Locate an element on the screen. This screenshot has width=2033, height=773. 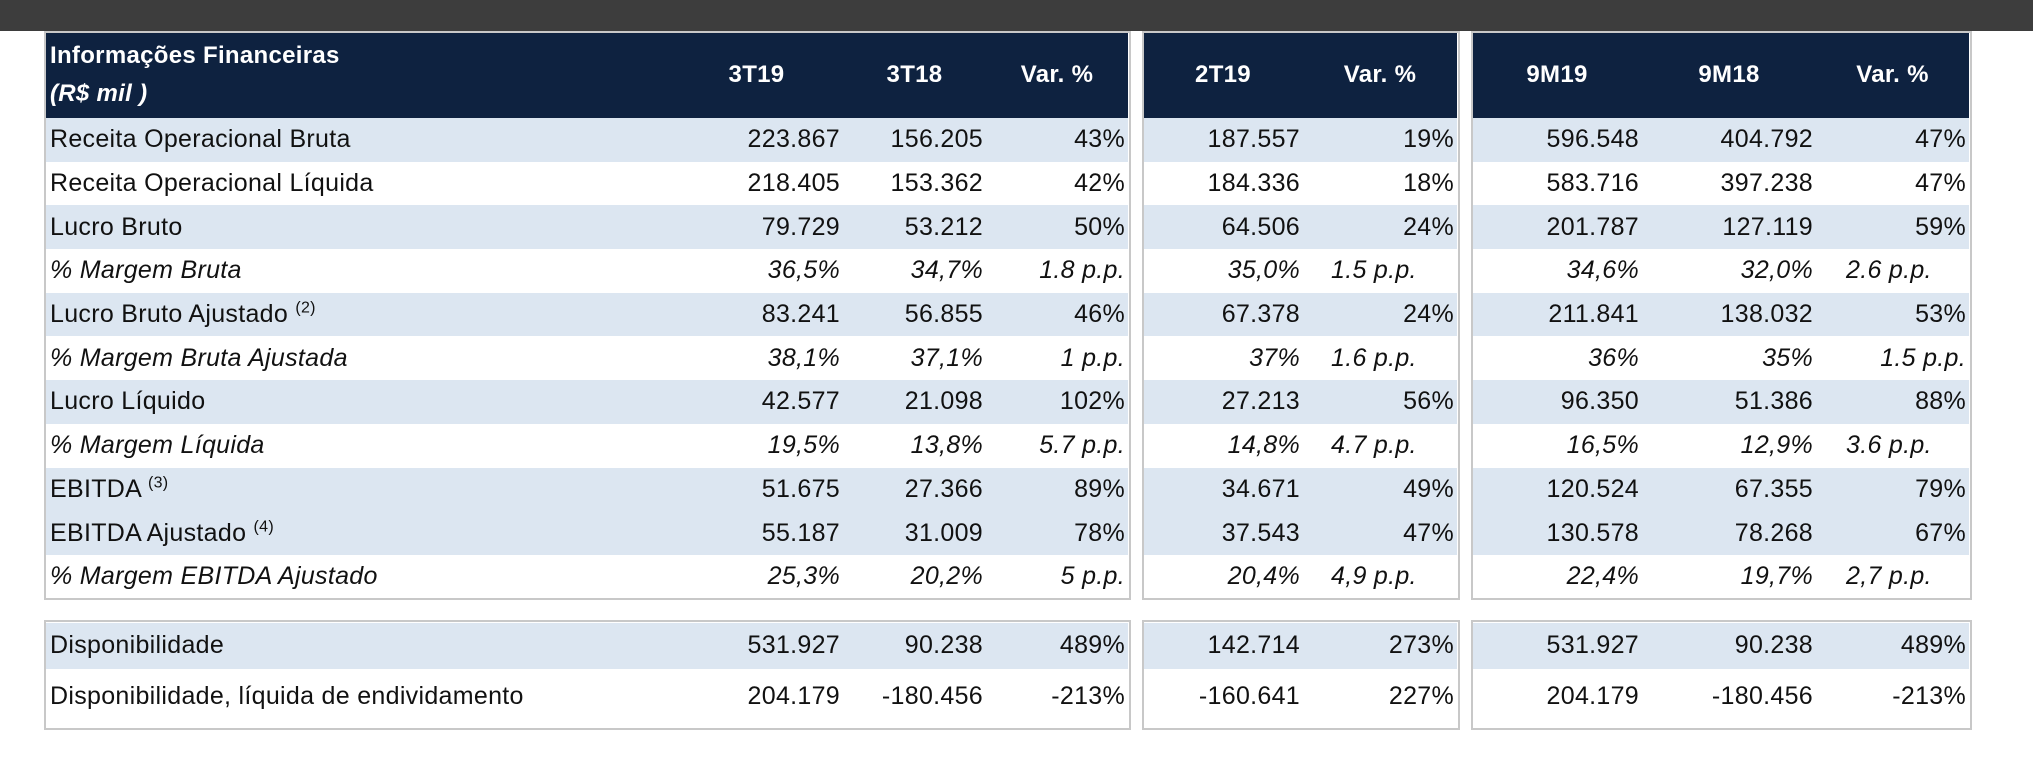
cell-value: 1.5 p.p. is located at coordinates (1923, 357).